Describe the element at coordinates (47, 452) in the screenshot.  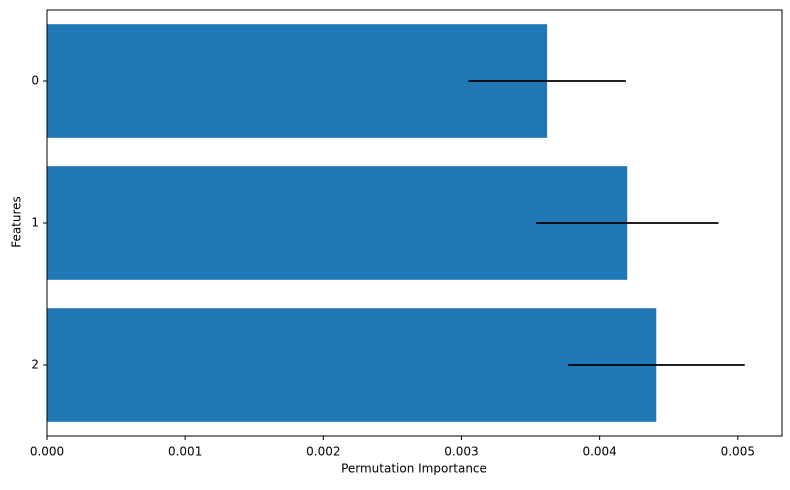
I see `x-tick-label: 0.000` at that location.